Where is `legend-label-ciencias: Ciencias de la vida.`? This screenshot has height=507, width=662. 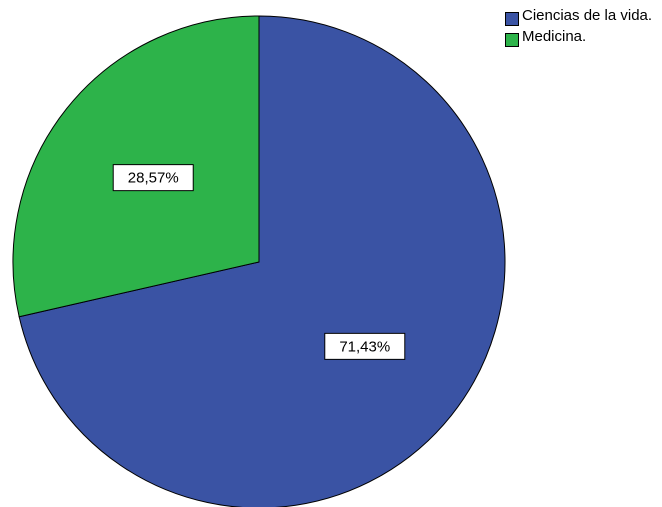
legend-label-ciencias: Ciencias de la vida. is located at coordinates (587, 15).